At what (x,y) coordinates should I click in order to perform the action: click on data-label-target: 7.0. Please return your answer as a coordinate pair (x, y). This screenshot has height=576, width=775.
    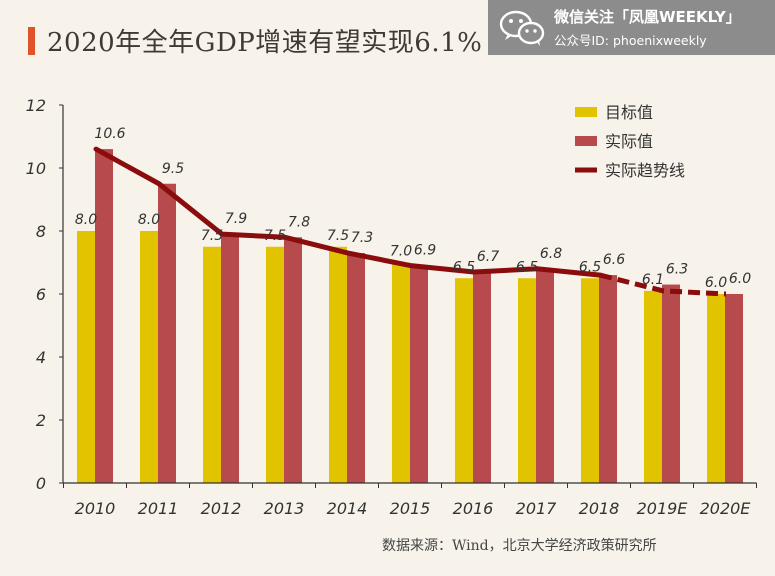
    Looking at the image, I should click on (401, 252).